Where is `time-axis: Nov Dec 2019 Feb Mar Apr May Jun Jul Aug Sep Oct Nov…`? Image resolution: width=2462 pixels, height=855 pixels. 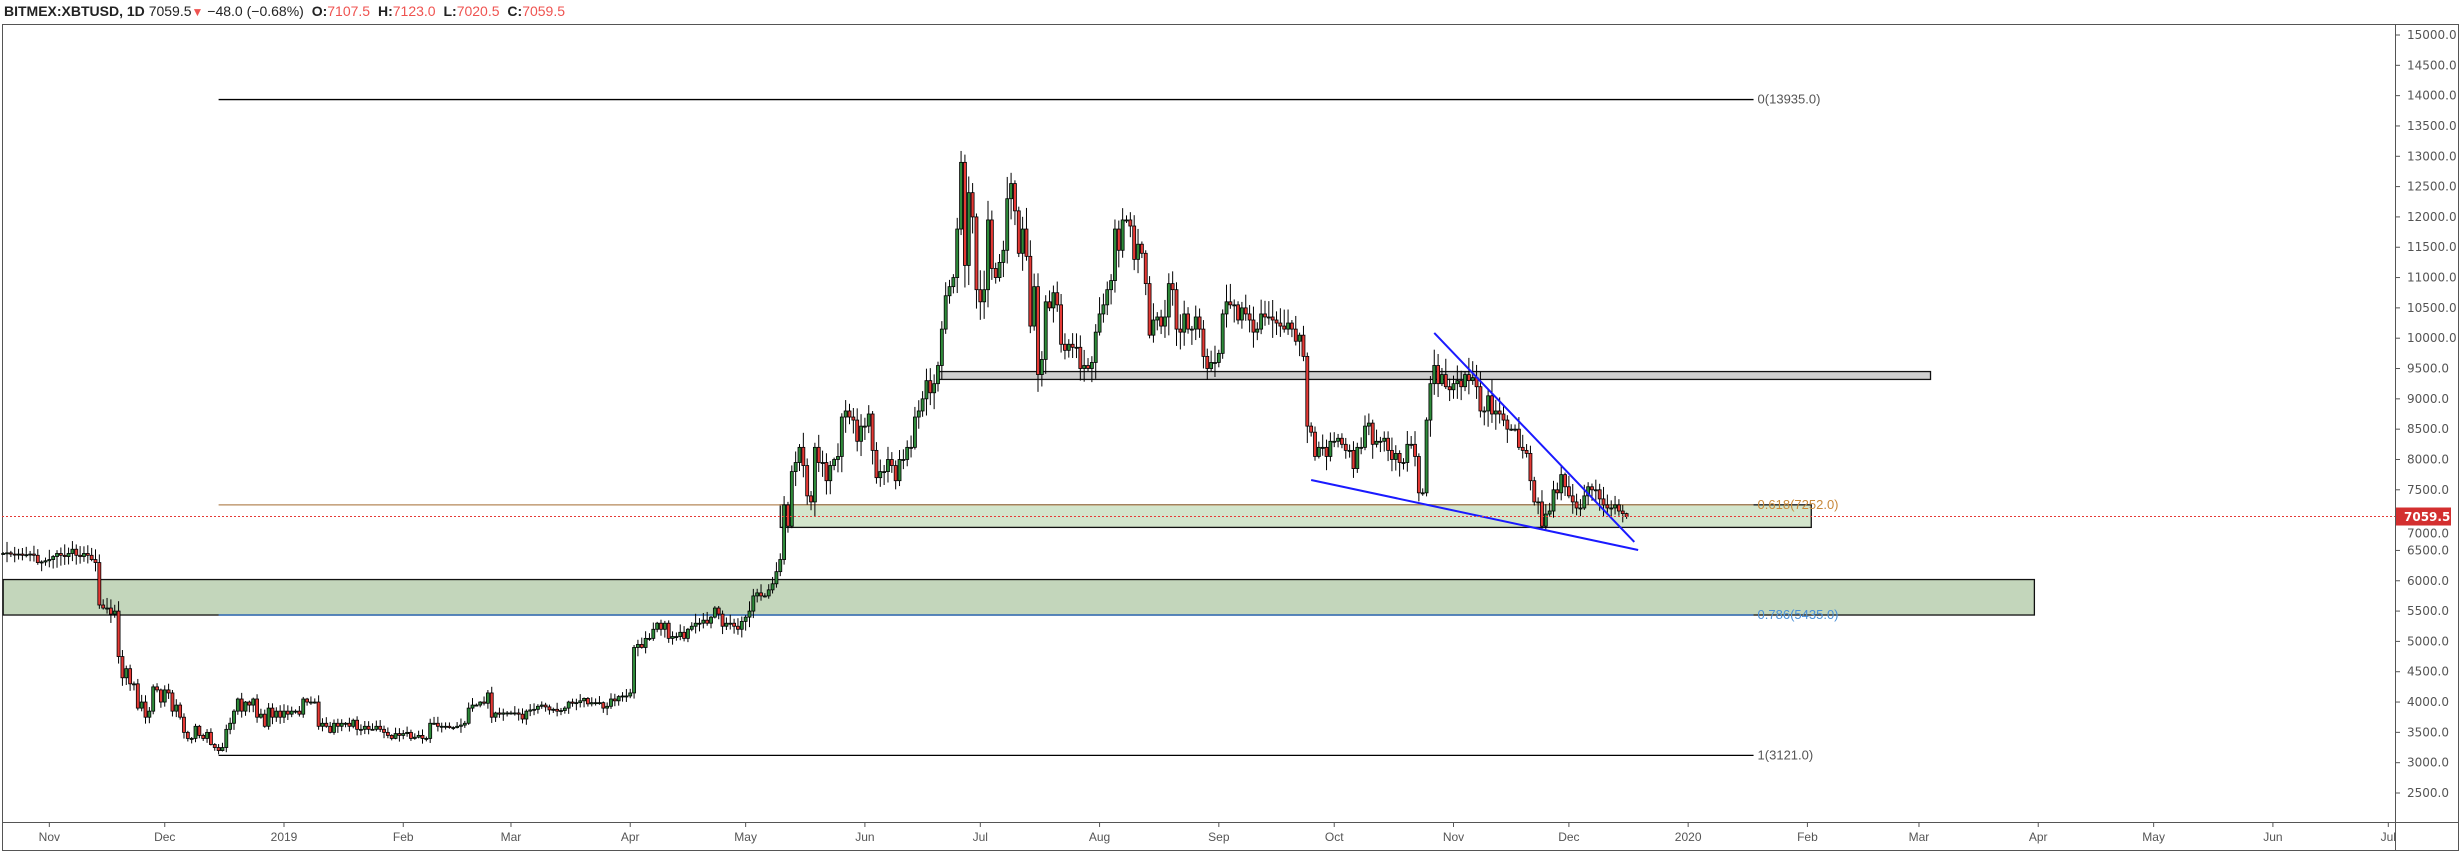 time-axis: Nov Dec 2019 Feb Mar Apr May Jun Jul Aug Sep Oct Nov… is located at coordinates (1217, 833).